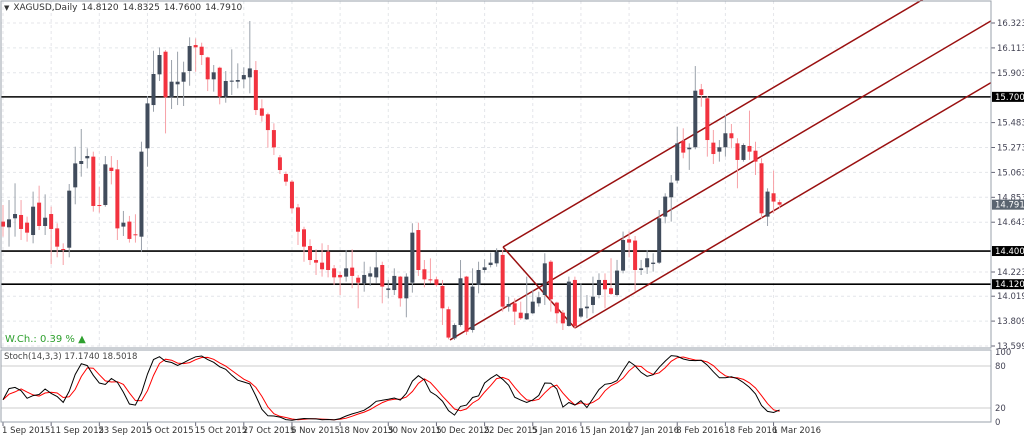 The image size is (1024, 438). Describe the element at coordinates (7, 8) in the screenshot. I see `collapse-triangle-icon: ▼` at that location.